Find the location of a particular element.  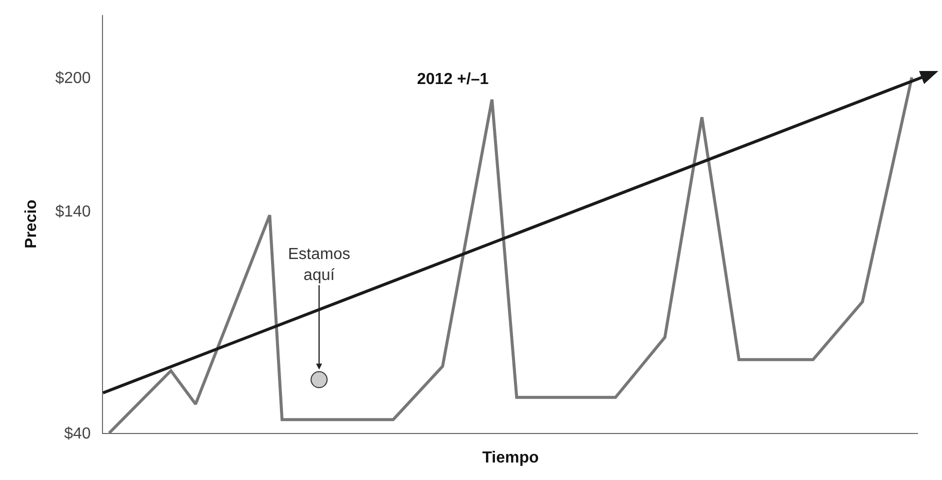

y-tick-label: $140 is located at coordinates (73, 211).